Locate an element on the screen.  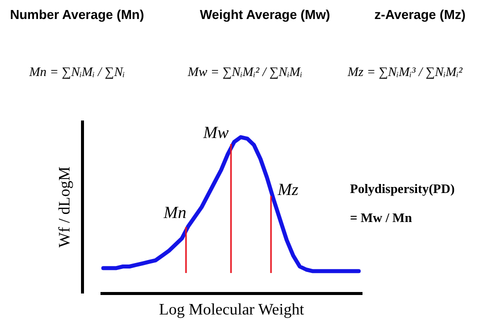
annotation: Polydispersity(PD) is located at coordinates (402, 188).